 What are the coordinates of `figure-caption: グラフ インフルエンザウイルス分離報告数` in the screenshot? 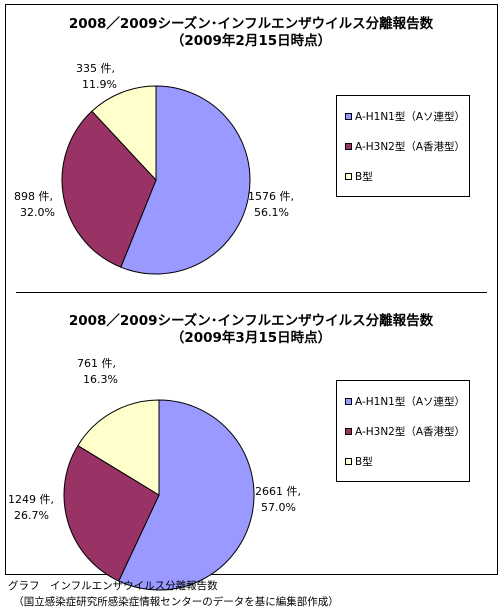 It's located at (113, 586).